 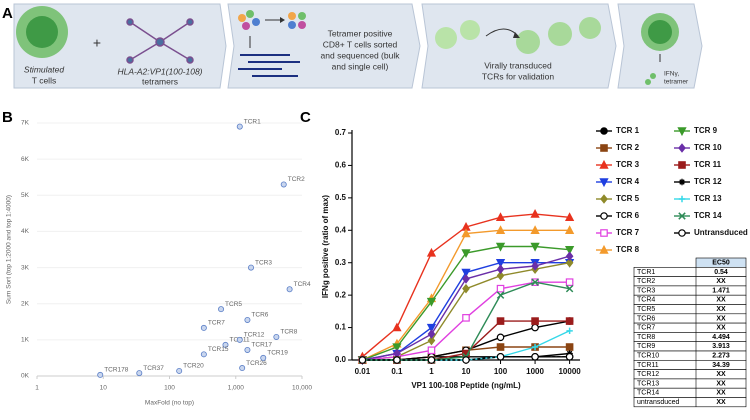 What do you see at coordinates (236, 388) in the screenshot?
I see `x-tick-label: 1,000` at bounding box center [236, 388].